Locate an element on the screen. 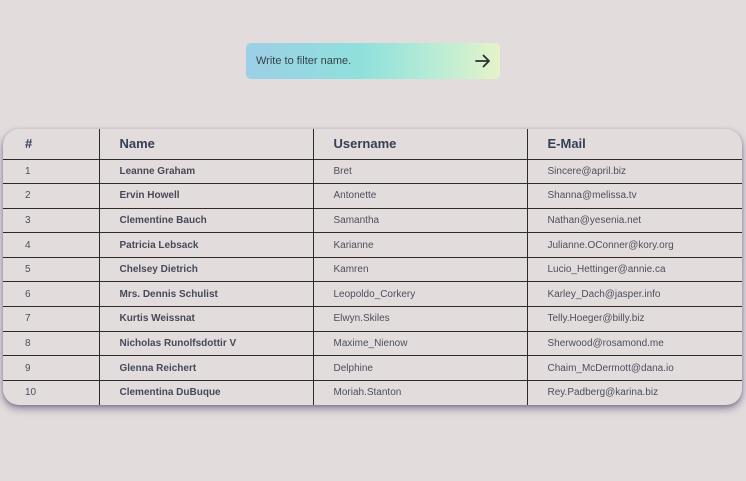 The image size is (746, 481). cell-username: Moriah.Stanton is located at coordinates (419, 392).